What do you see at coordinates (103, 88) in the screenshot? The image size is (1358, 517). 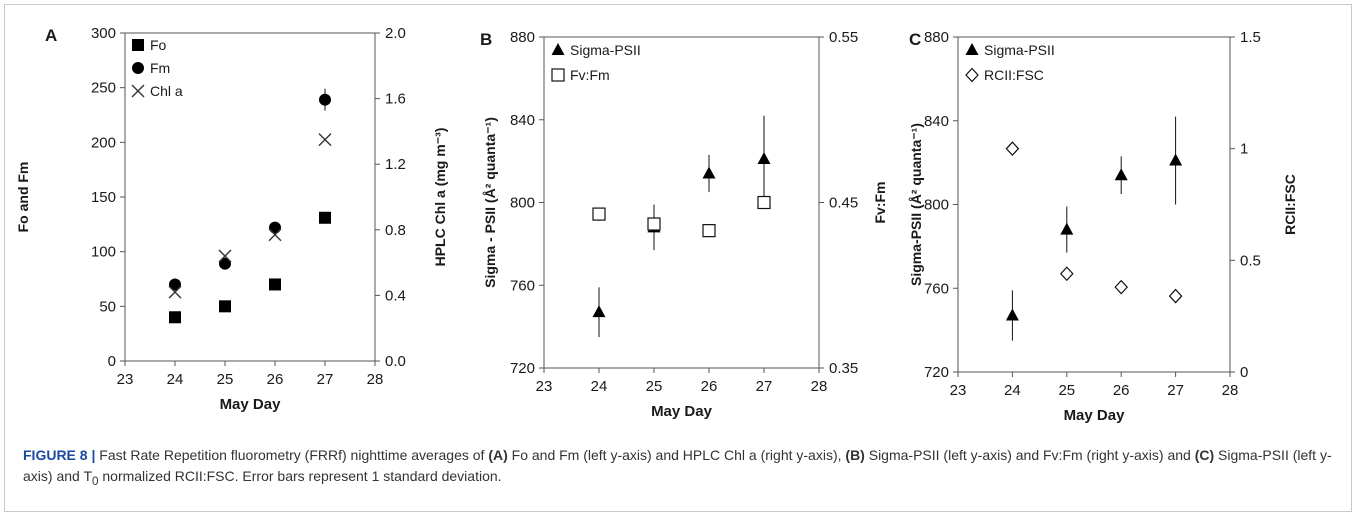 I see `y-tick-label: 250` at bounding box center [103, 88].